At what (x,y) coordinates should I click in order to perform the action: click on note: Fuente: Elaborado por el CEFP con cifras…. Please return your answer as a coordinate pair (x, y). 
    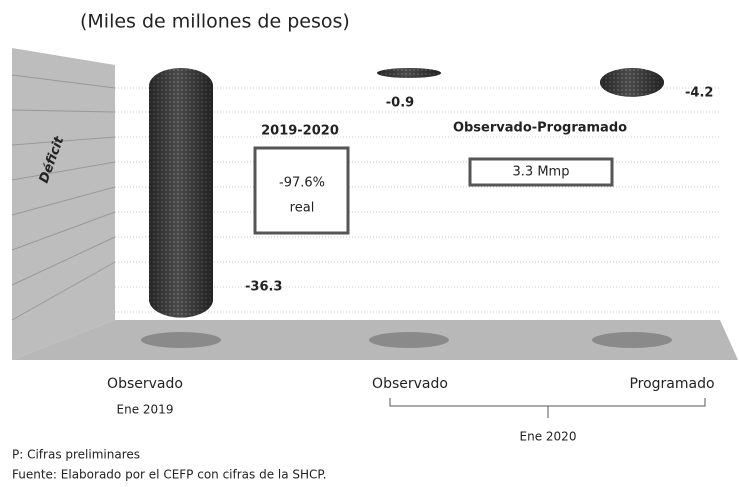
    Looking at the image, I should click on (169, 475).